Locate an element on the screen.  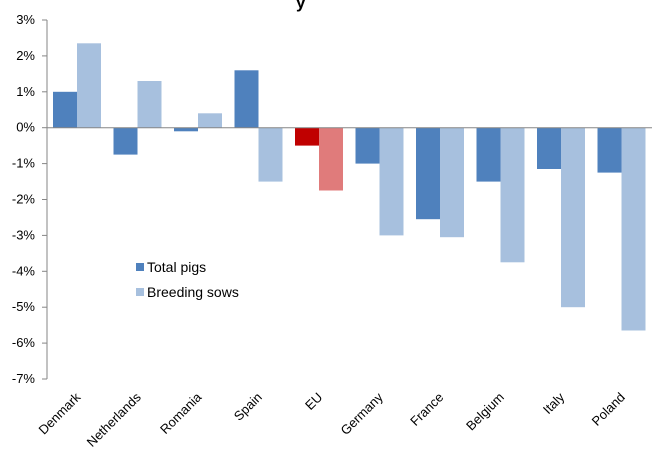
y-axis: 3% 2% 1% 0% -1% -2% -3% -4% -5% -6% -7% is located at coordinates (30, 199).